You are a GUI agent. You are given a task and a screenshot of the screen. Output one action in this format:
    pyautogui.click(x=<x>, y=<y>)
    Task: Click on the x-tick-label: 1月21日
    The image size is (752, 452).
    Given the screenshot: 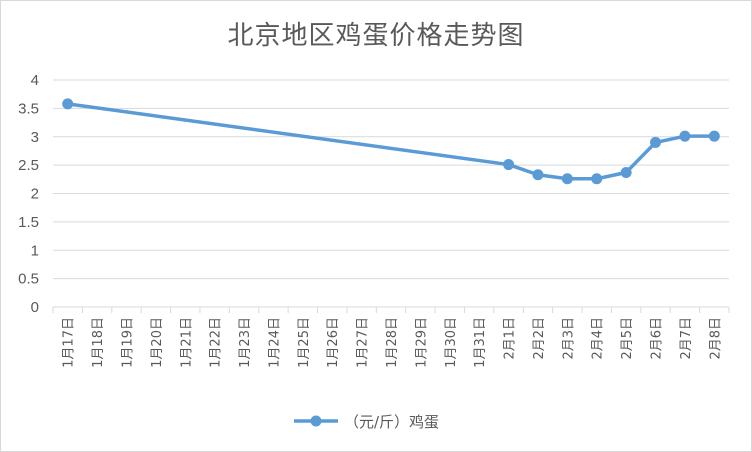 What is the action you would take?
    pyautogui.click(x=186, y=342)
    